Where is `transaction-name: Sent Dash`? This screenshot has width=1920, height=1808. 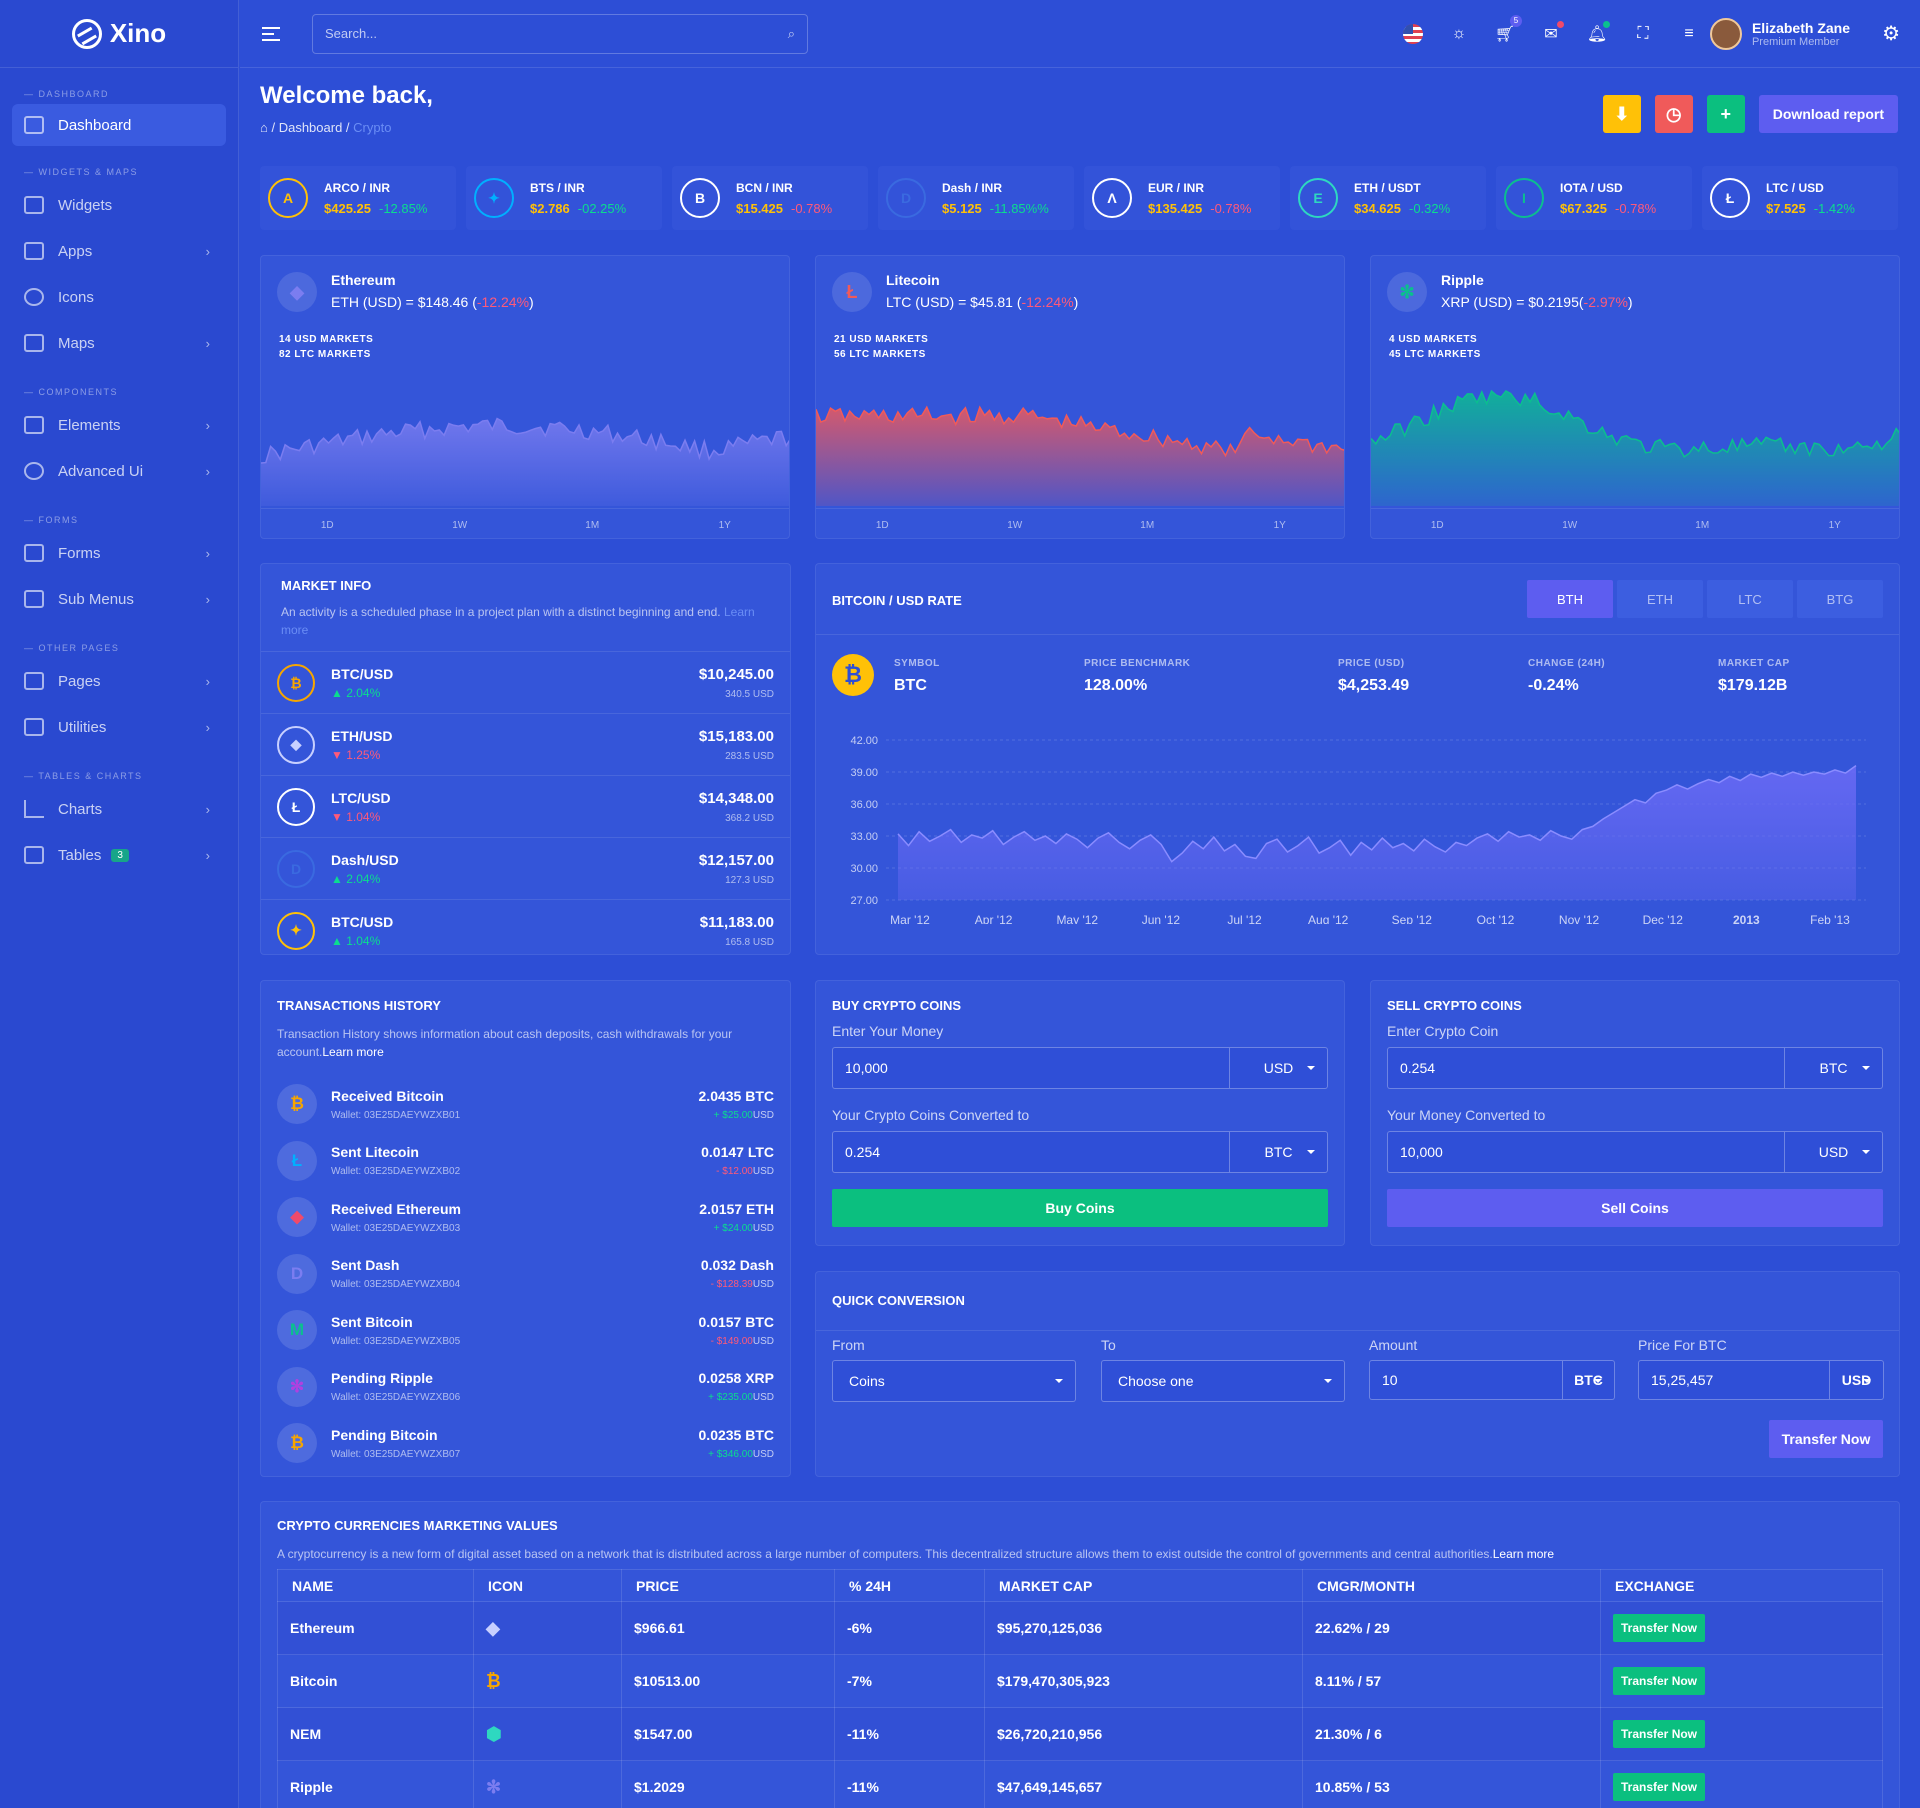 transaction-name: Sent Dash is located at coordinates (365, 1265).